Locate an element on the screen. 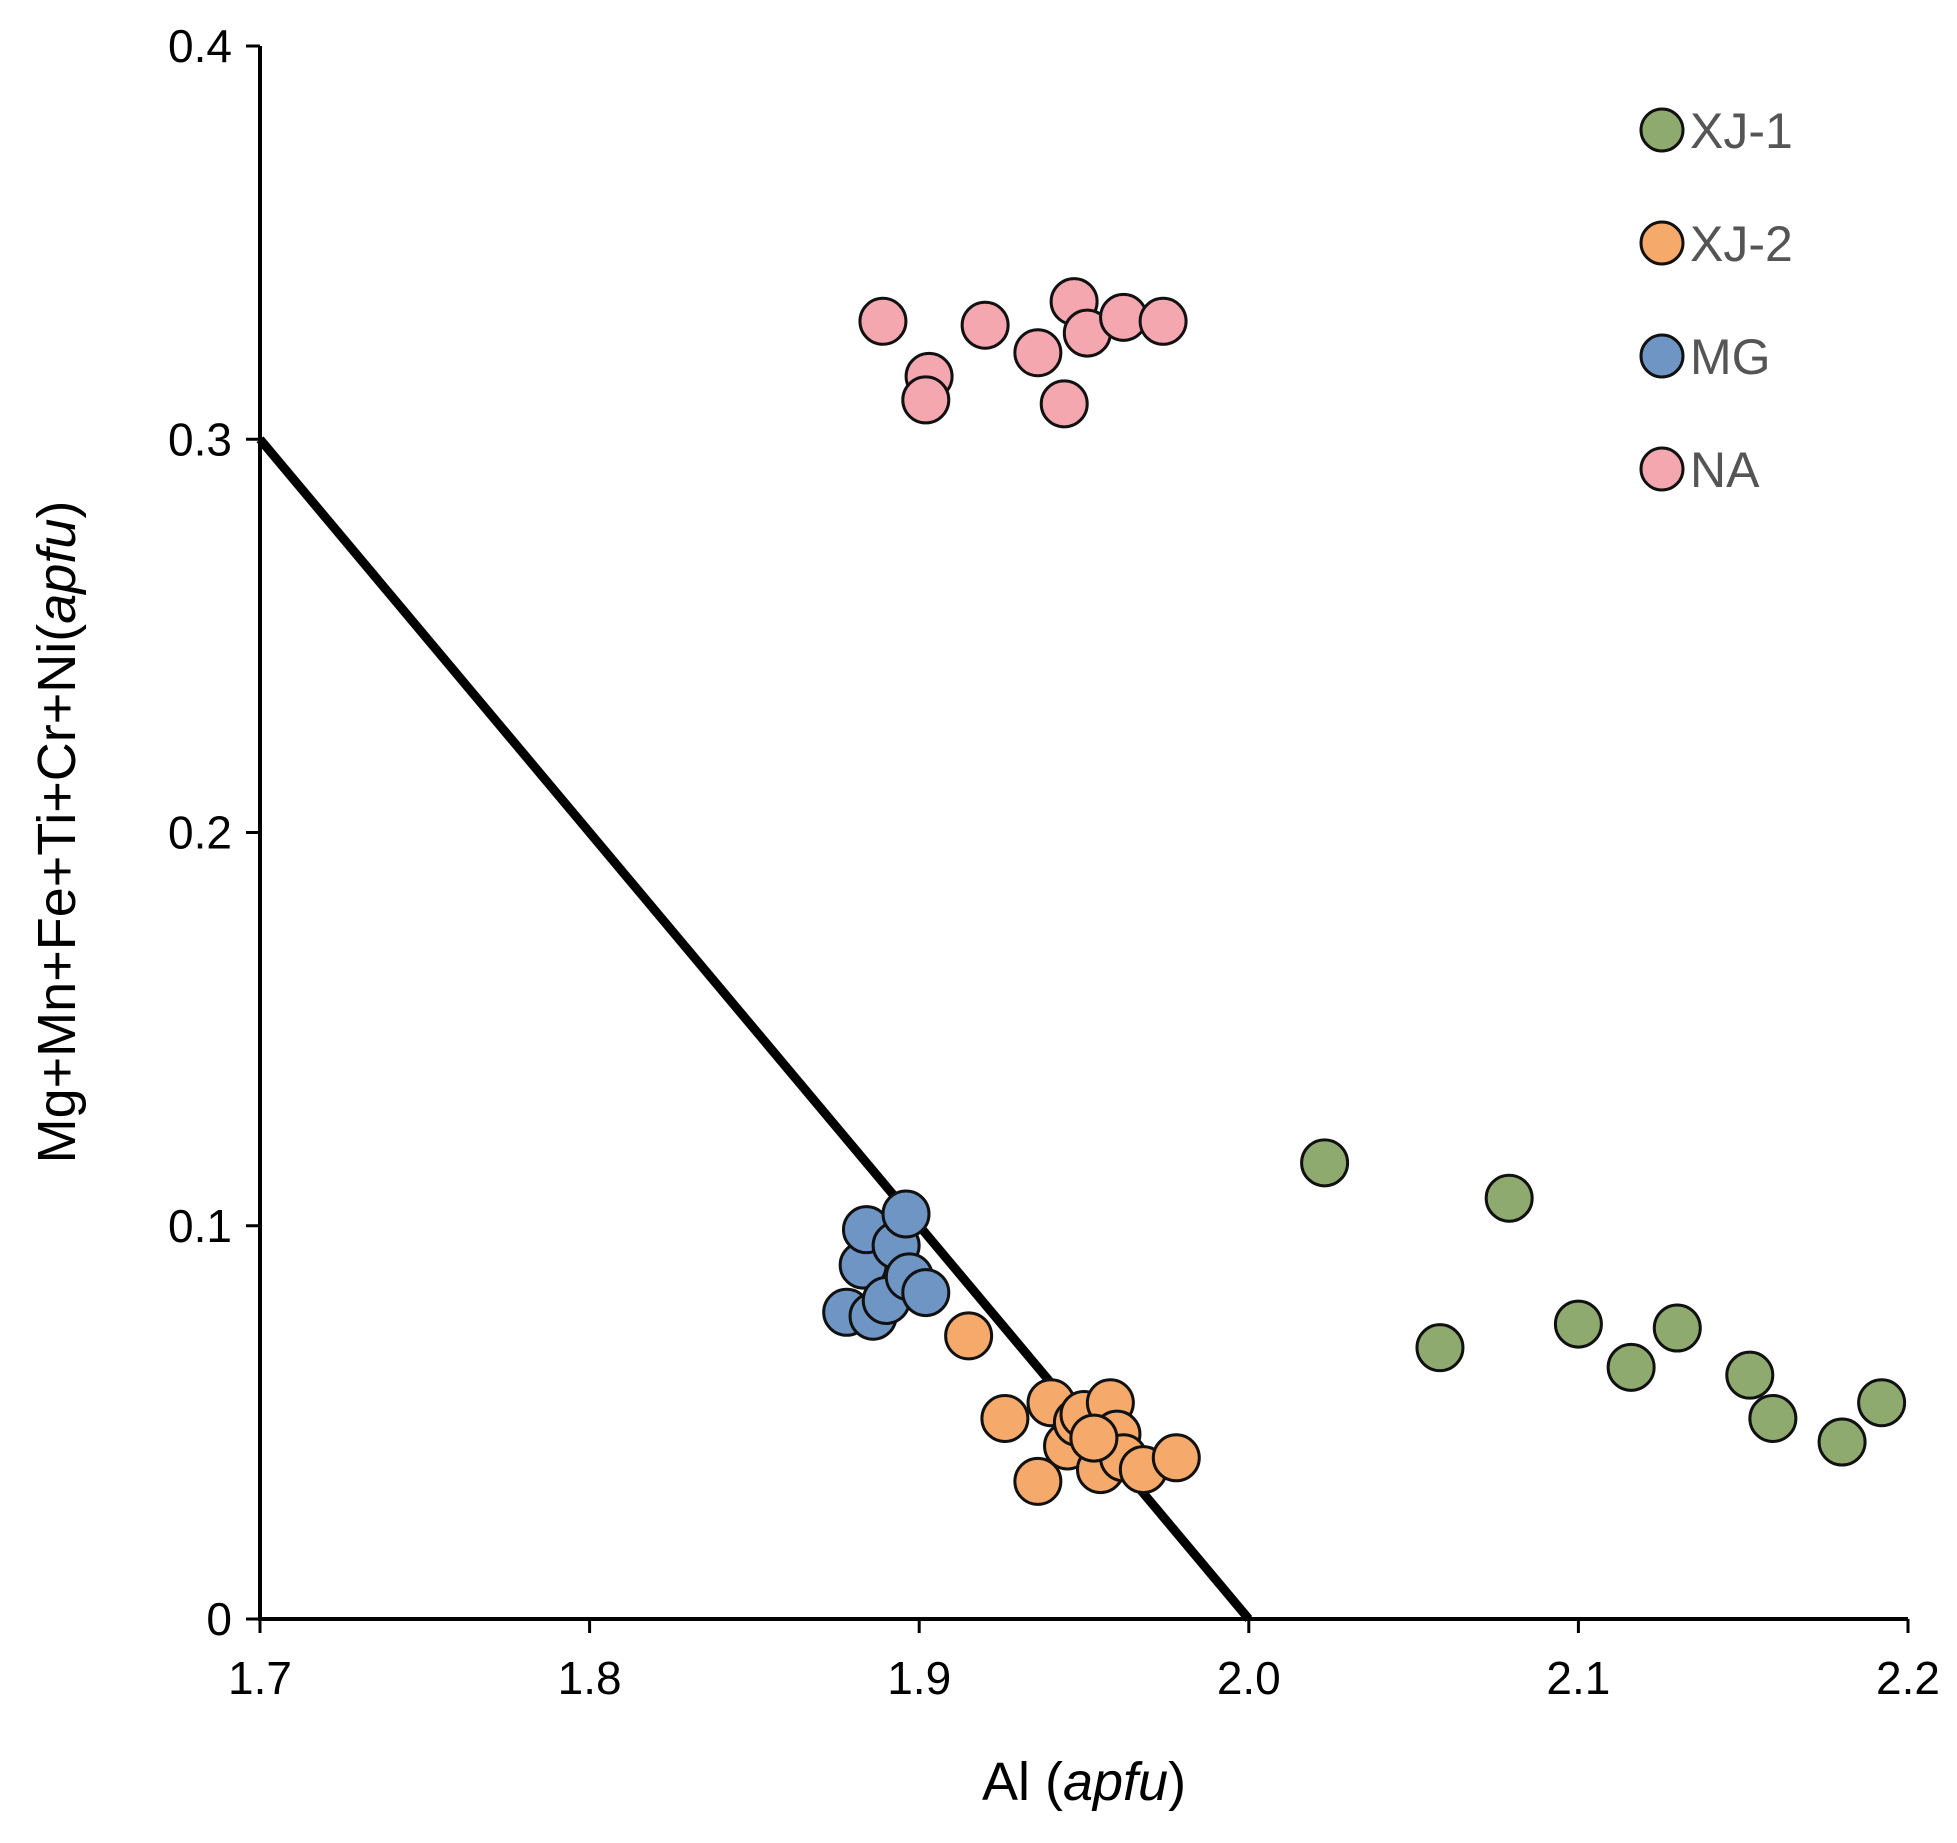 This screenshot has height=1843, width=1957. y-axis-title: Mg+Mn+Fe+Ti+Cr+Ni(apfu) is located at coordinates (57, 832).